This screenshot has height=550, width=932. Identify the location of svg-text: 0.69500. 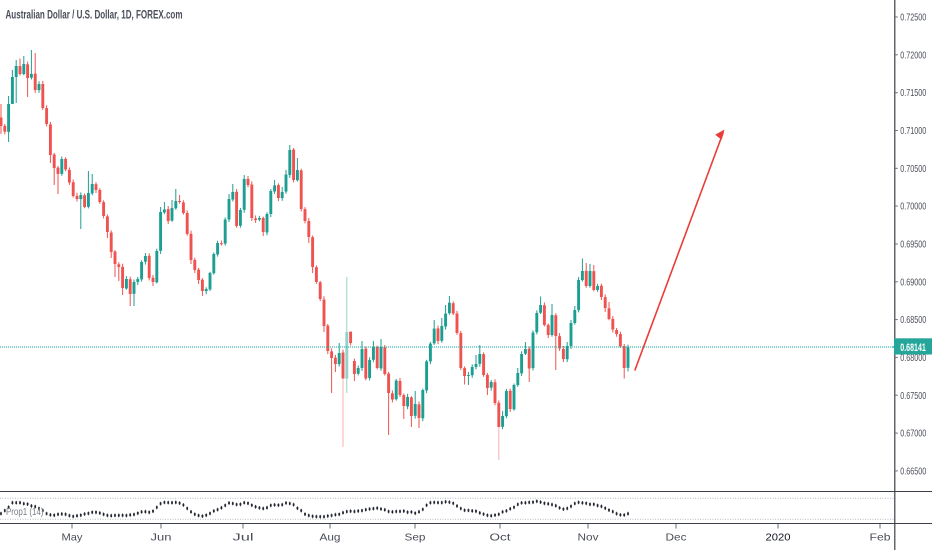
(913, 245).